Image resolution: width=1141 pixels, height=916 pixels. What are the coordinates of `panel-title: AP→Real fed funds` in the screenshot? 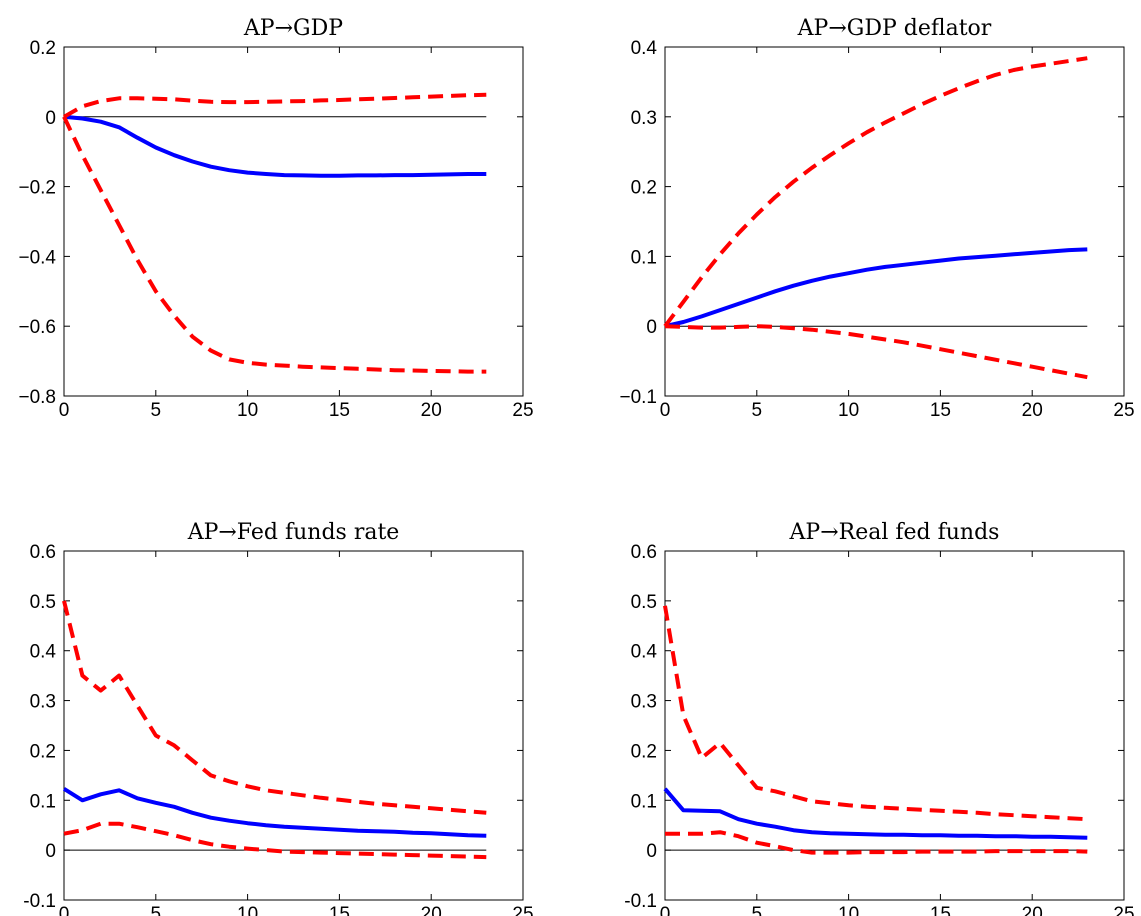 It's located at (894, 532).